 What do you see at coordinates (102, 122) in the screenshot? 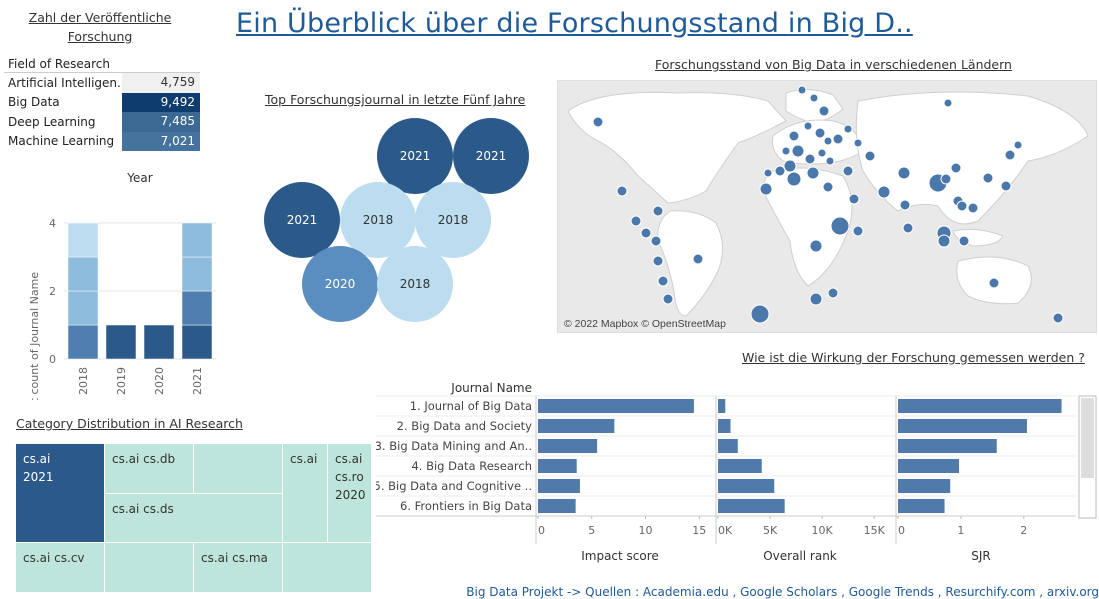
I see `table-row: Deep Learning 7,485` at bounding box center [102, 122].